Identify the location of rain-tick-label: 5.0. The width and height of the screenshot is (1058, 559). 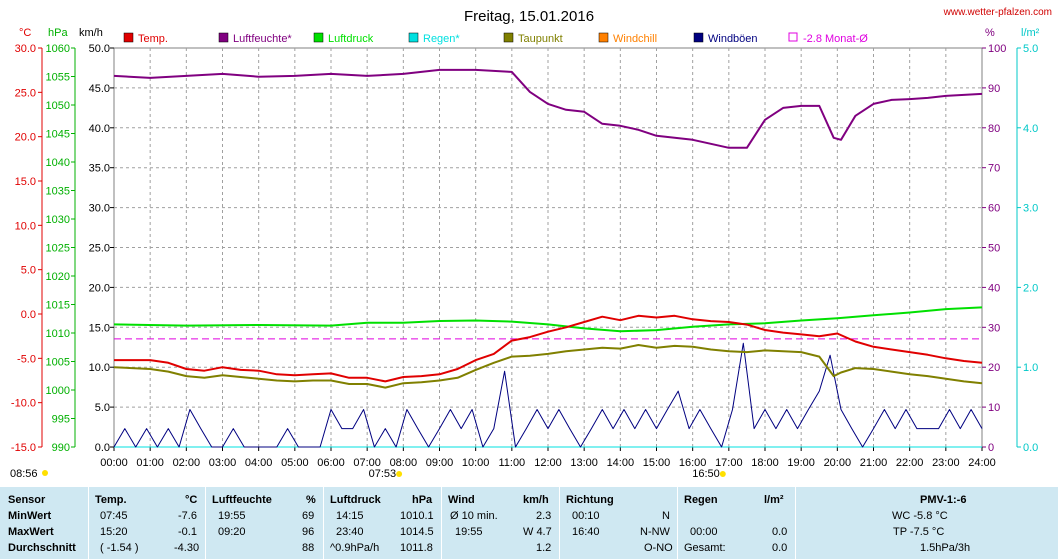
(1030, 49).